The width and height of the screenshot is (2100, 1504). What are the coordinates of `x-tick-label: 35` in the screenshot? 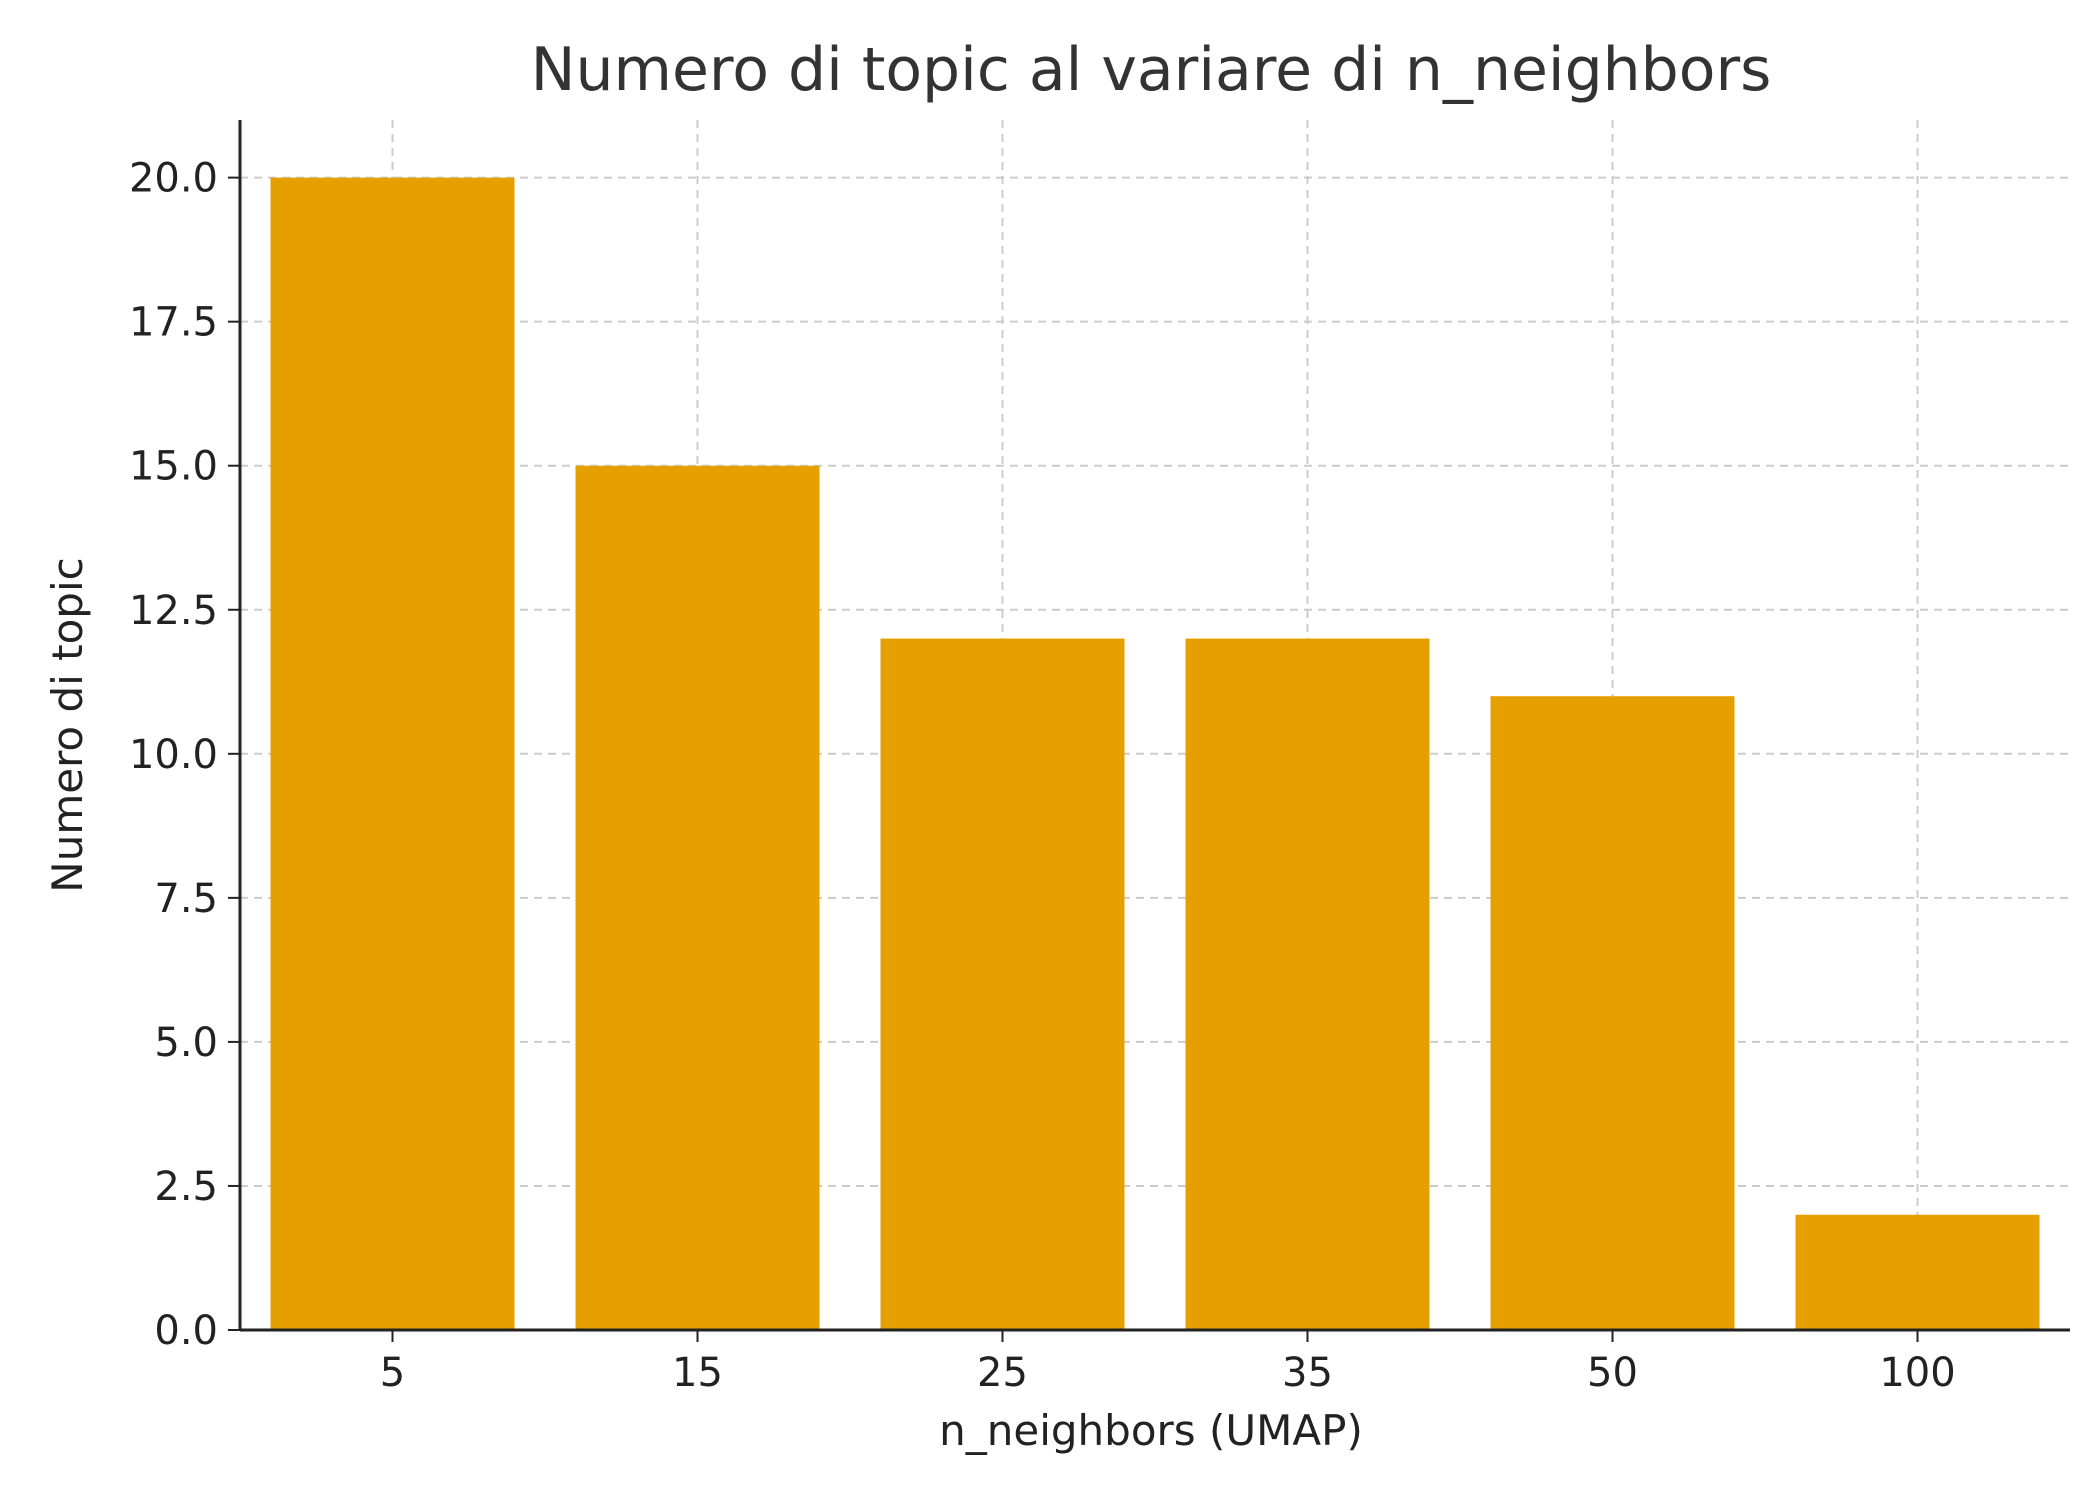 It's located at (1307, 1373).